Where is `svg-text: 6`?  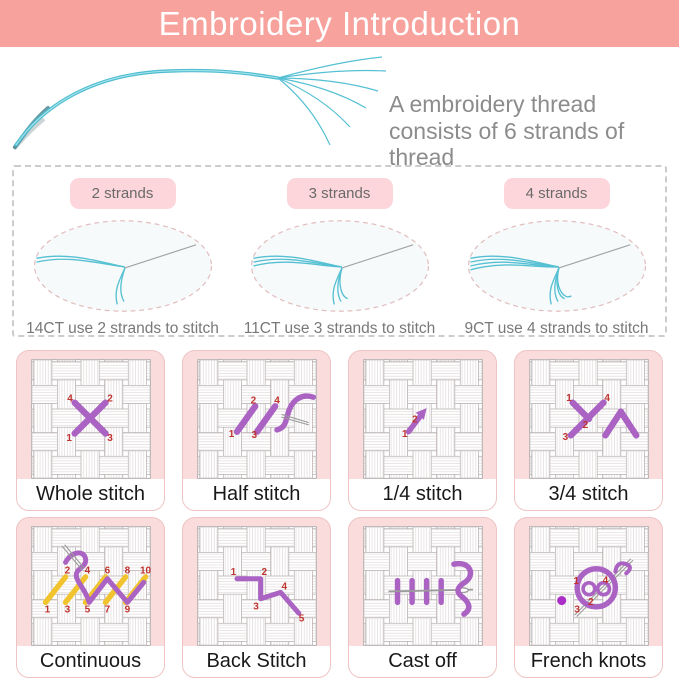
svg-text: 6 is located at coordinates (107, 570).